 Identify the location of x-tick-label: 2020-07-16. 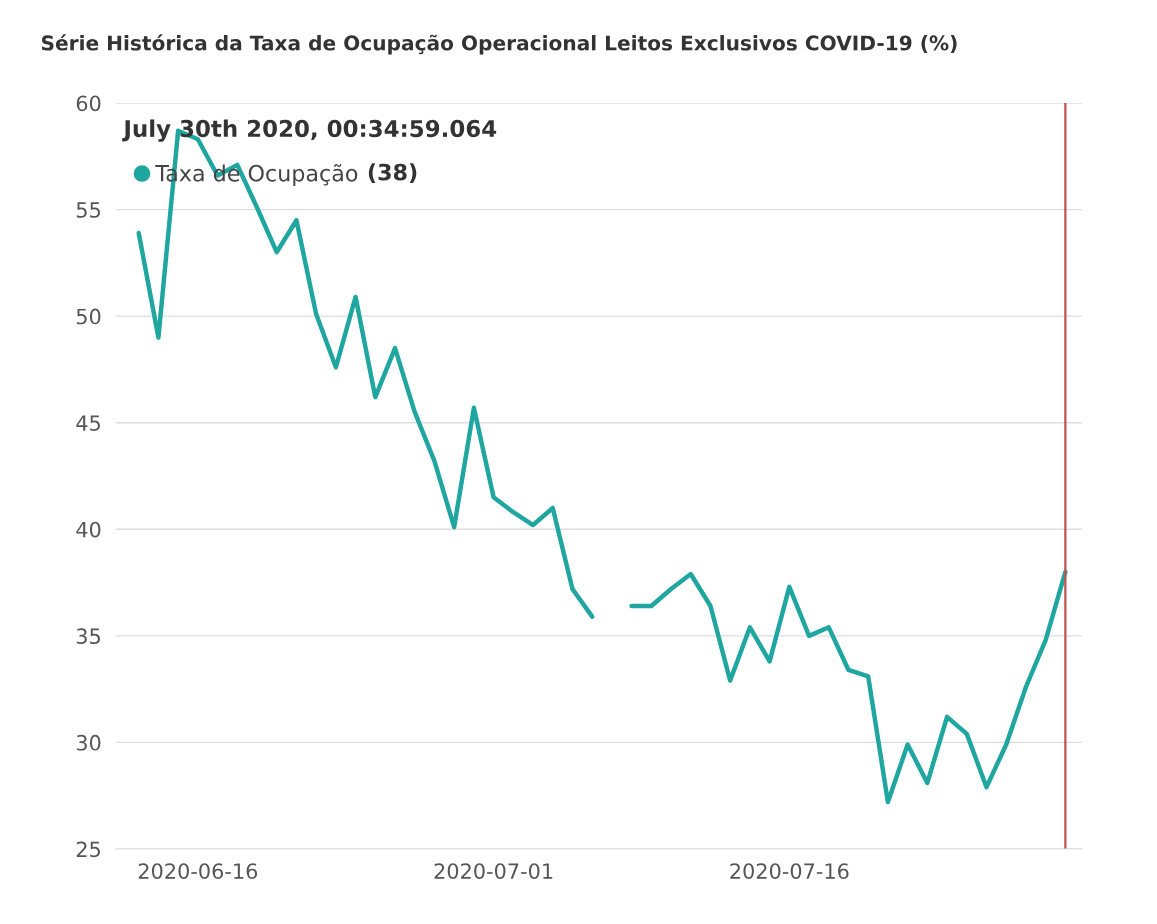
(789, 871).